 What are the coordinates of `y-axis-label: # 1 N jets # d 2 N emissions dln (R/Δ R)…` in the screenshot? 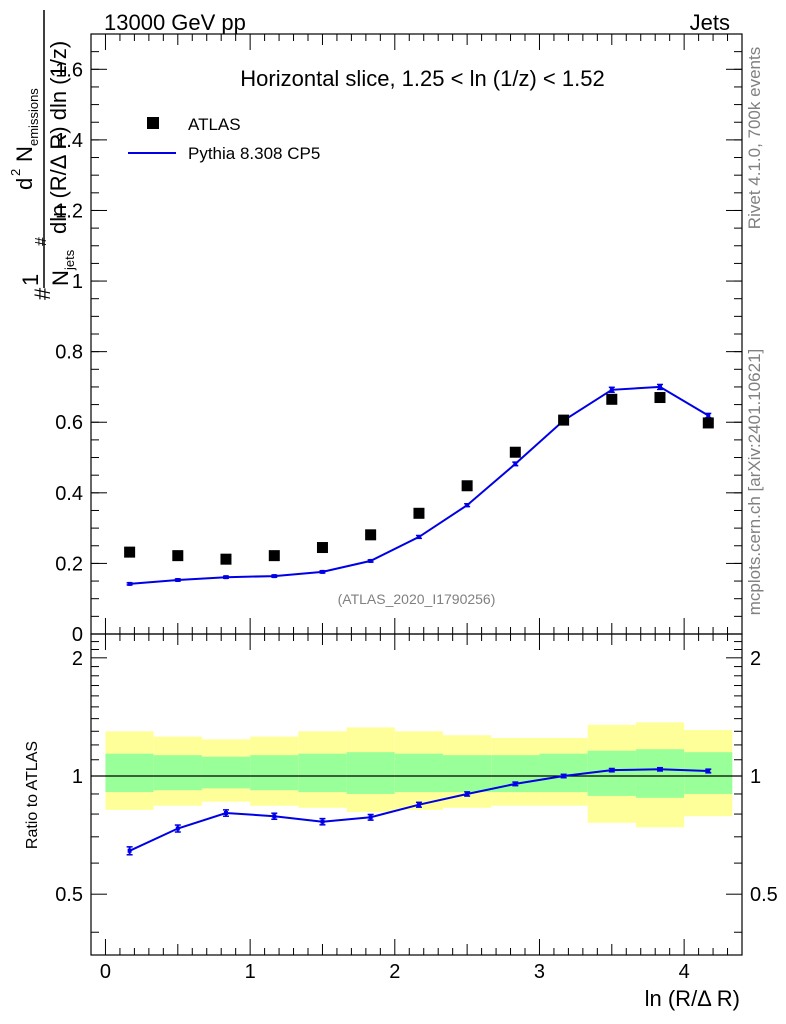 It's located at (42, 155).